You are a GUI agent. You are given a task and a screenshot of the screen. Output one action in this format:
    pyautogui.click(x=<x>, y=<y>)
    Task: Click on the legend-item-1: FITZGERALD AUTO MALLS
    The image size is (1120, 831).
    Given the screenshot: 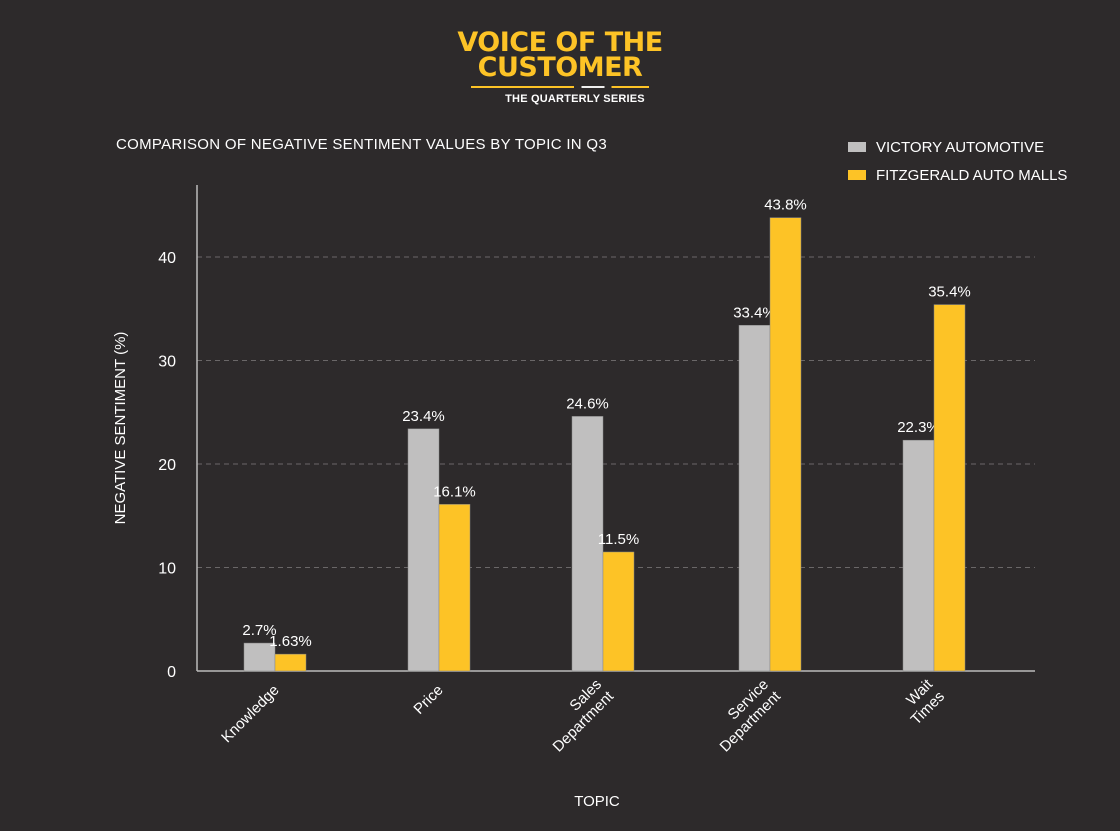 What is the action you would take?
    pyautogui.click(x=957, y=175)
    